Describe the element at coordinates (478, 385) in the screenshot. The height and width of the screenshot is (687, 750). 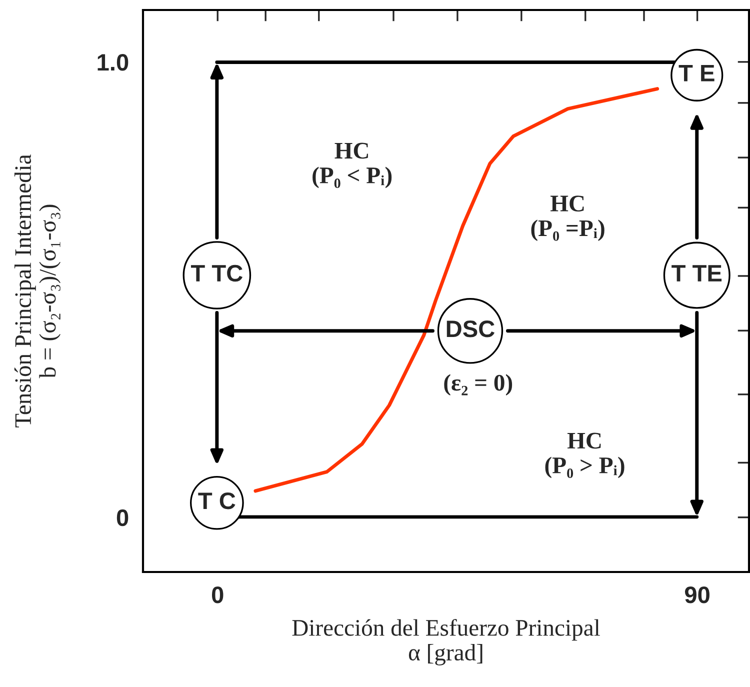
I see `annotation: (ε₂ = 0)` at that location.